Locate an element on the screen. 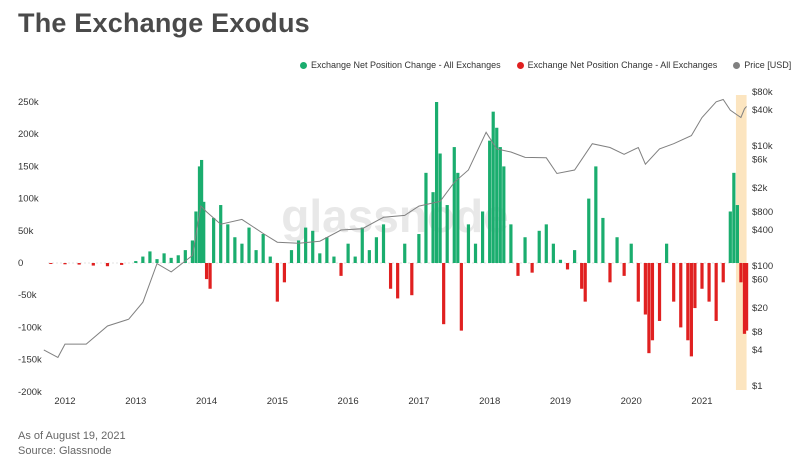 This screenshot has height=467, width=800. y-left-tick-label: -150k is located at coordinates (30, 360).